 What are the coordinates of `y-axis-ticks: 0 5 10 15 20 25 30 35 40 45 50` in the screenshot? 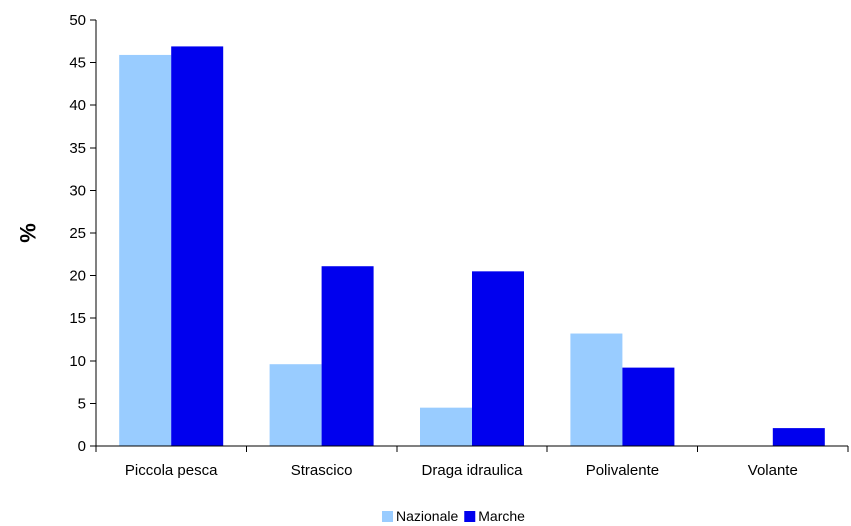 It's located at (82, 233).